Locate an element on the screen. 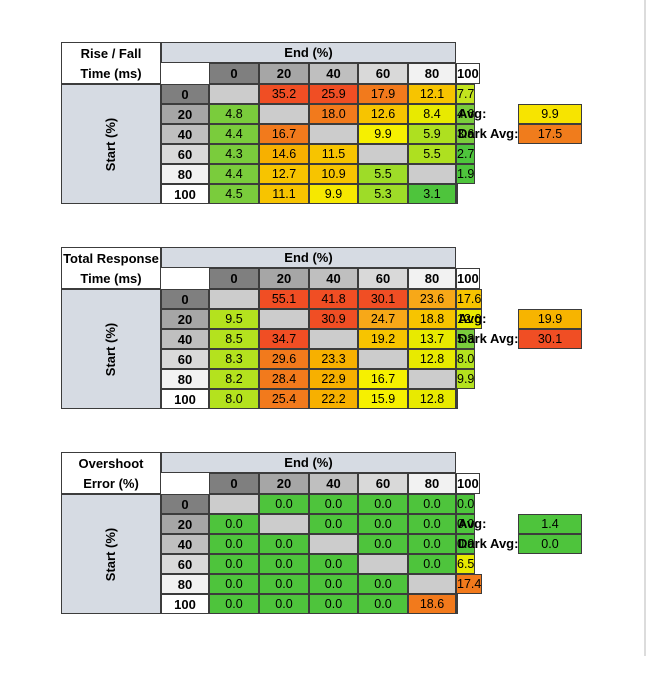  table-cell: 8.2 is located at coordinates (234, 379).